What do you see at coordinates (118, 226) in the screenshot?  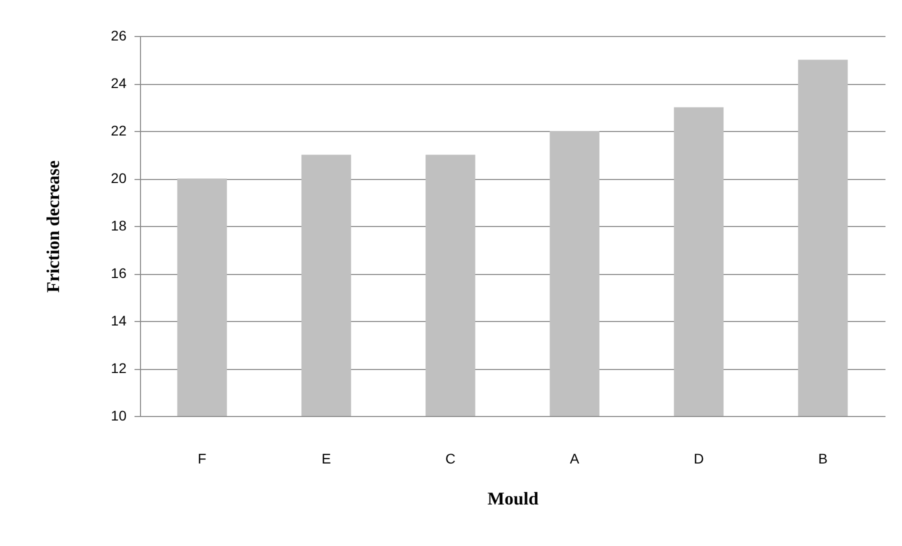 I see `y-tick-label: 18` at bounding box center [118, 226].